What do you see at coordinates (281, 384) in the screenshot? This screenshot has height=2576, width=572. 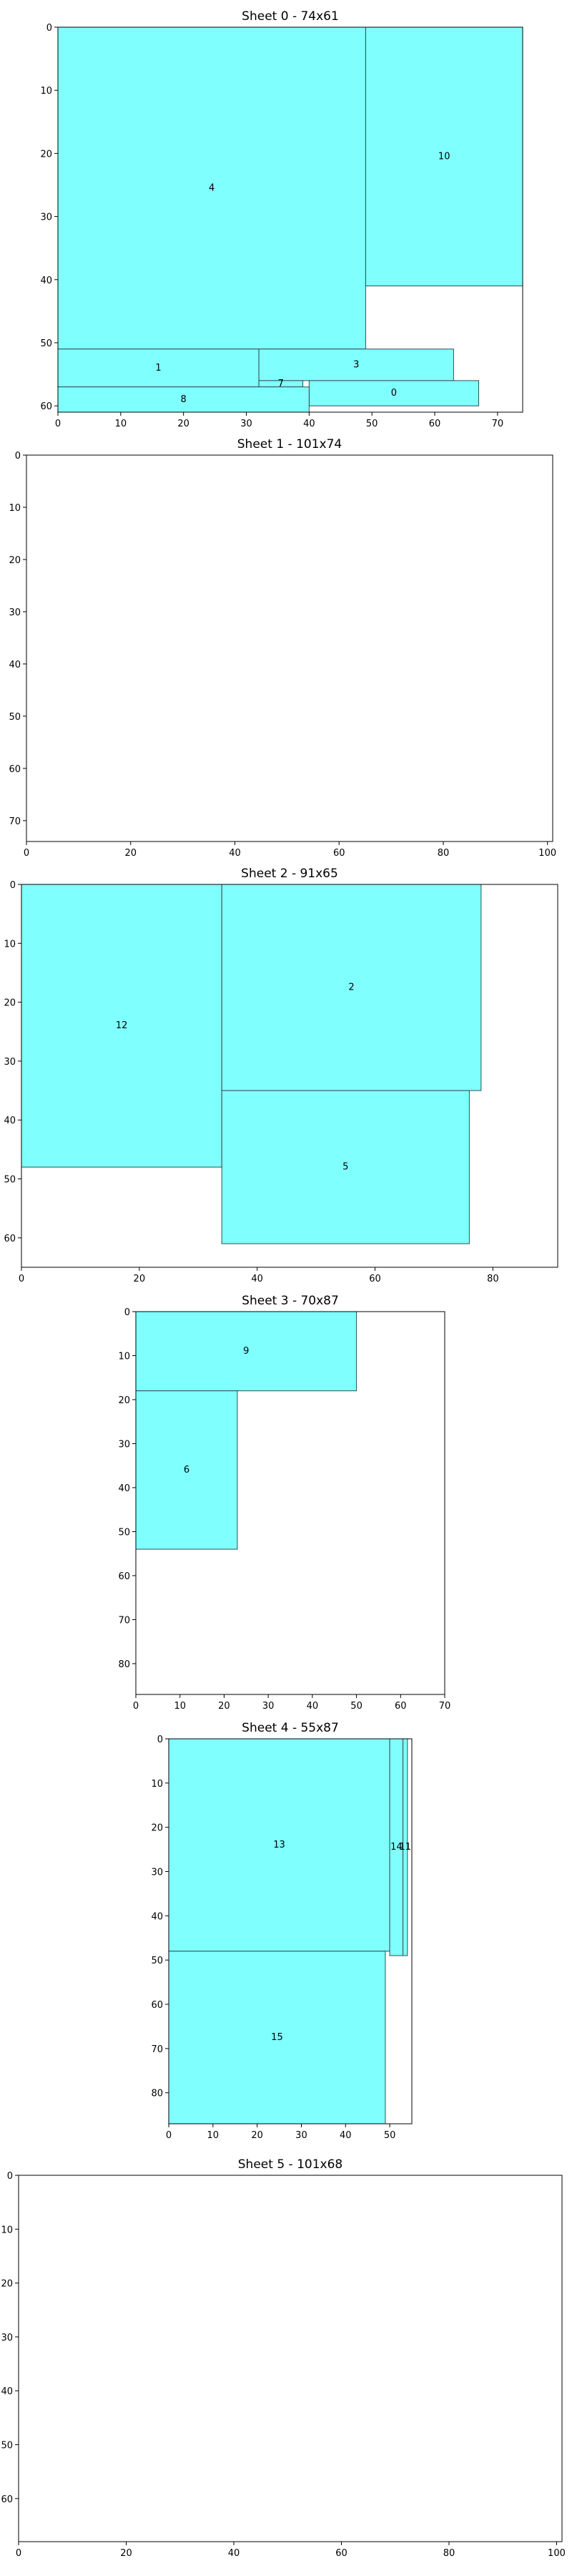 I see `piece-label: 7` at bounding box center [281, 384].